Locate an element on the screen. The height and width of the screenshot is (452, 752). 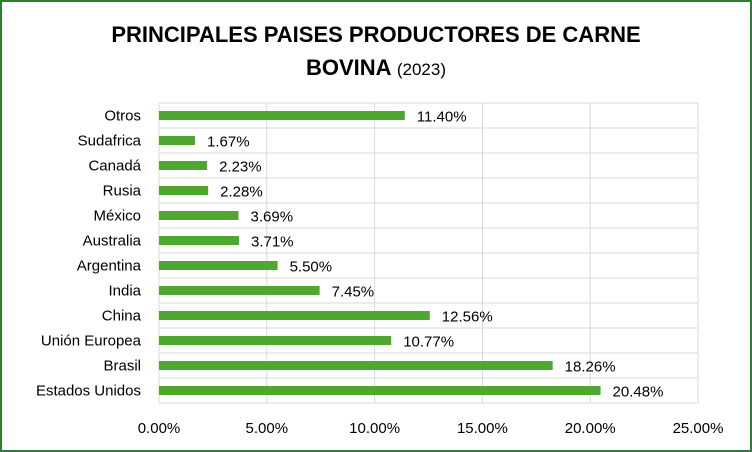
category-label: China is located at coordinates (122, 316).